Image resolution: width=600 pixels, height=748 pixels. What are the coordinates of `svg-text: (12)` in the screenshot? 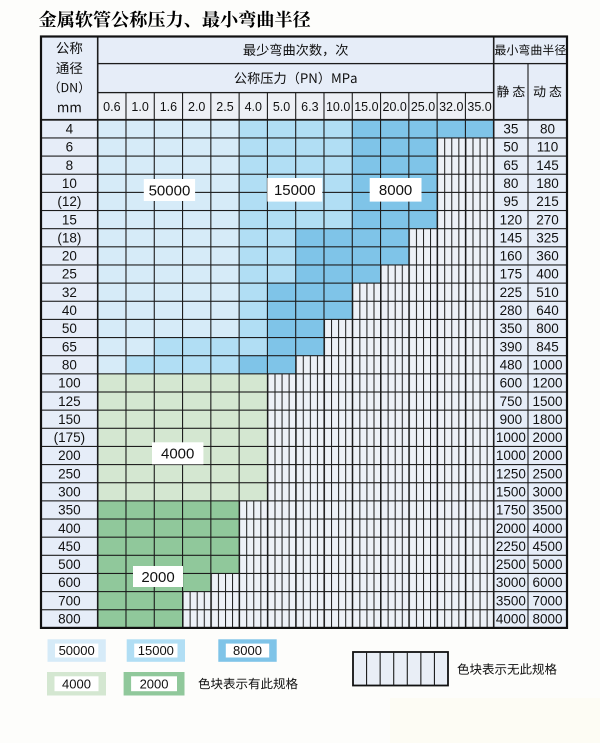 It's located at (69, 201).